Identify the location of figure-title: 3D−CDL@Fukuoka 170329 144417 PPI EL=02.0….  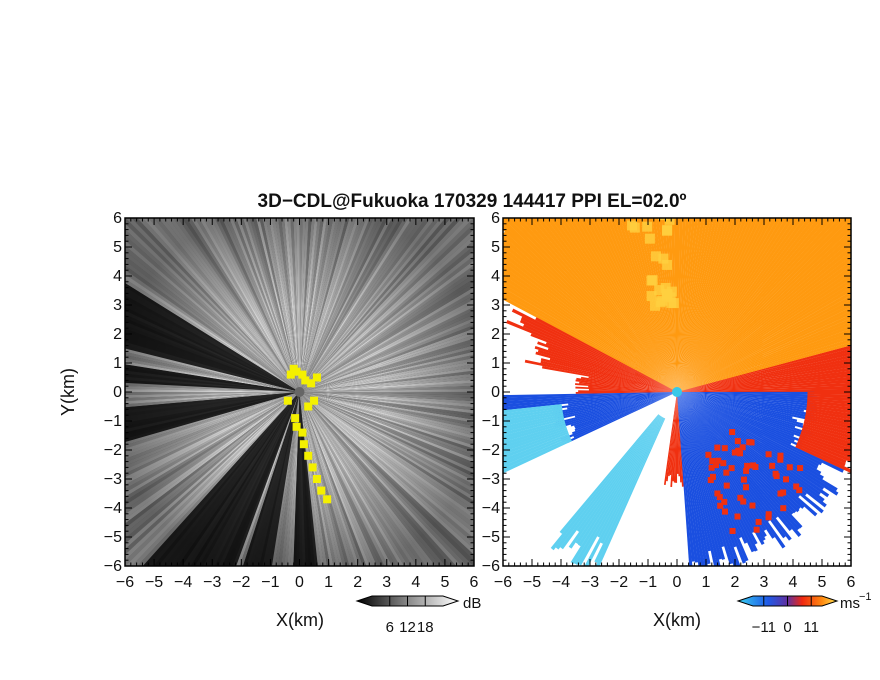
(472, 201).